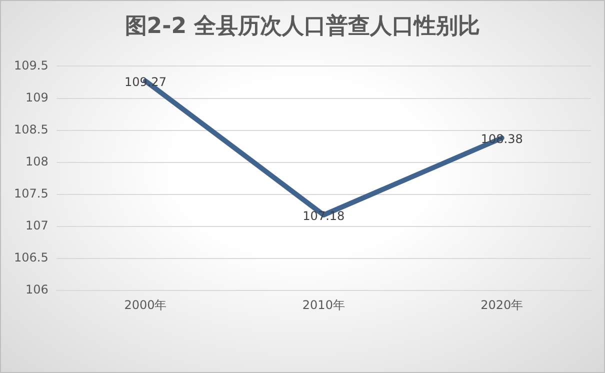 The image size is (605, 373). I want to click on x-tick-label: 2000年, so click(145, 305).